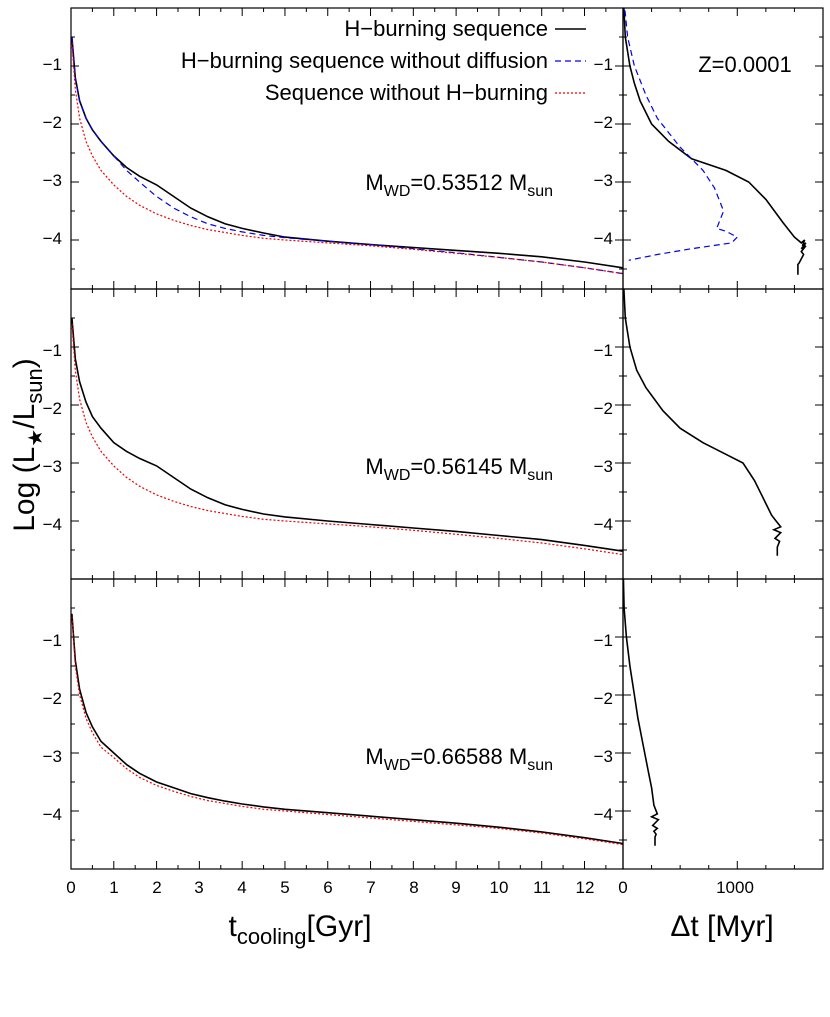 This screenshot has height=1017, width=830. I want to click on metallicity-label: Z=0.0001, so click(745, 64).